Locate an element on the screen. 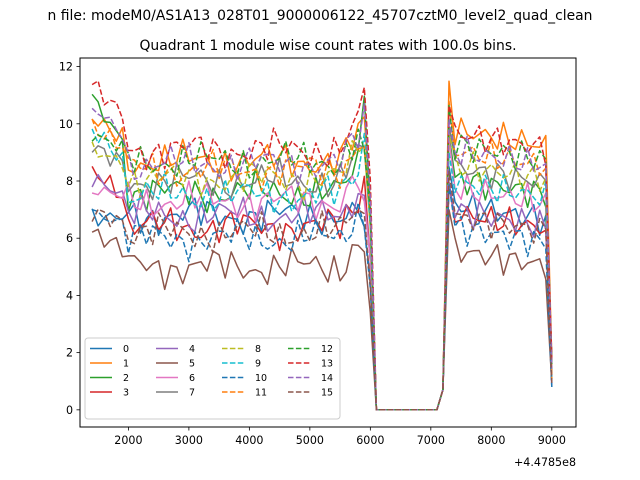 The width and height of the screenshot is (640, 480). y-tick-label: 2 is located at coordinates (69, 353).